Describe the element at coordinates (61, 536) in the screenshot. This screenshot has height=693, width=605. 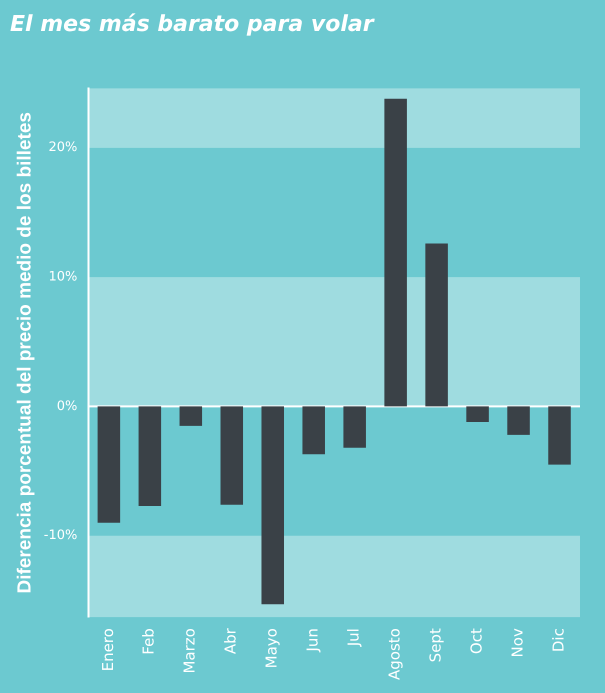
I see `y-tick-label: -10%` at that location.